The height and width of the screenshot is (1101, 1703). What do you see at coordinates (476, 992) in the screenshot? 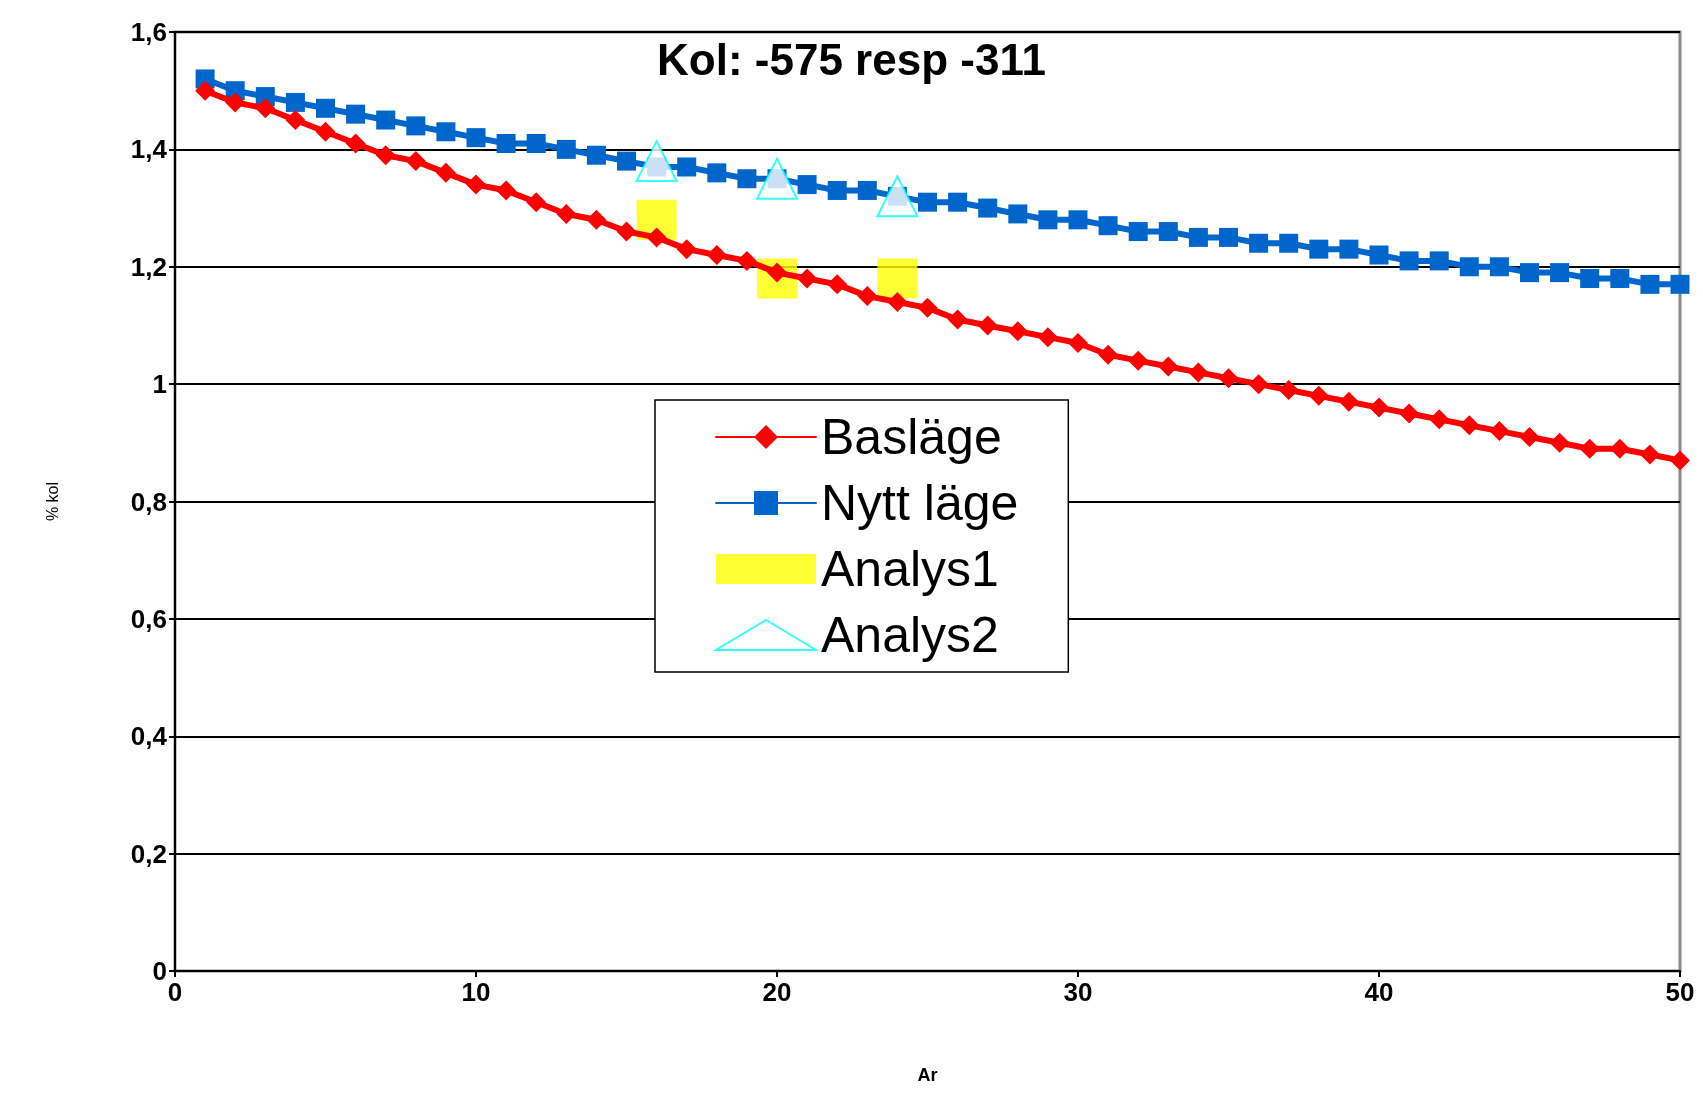
I see `x-tick-label: 10` at bounding box center [476, 992].